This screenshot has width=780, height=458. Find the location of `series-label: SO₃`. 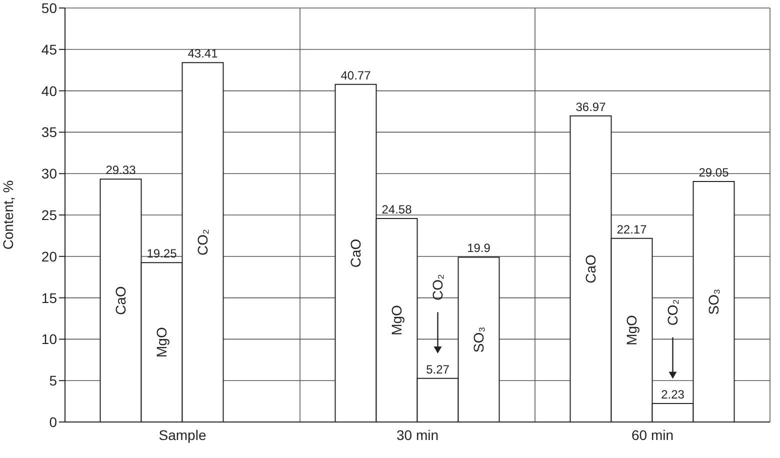

series-label: SO₃ is located at coordinates (478, 339).